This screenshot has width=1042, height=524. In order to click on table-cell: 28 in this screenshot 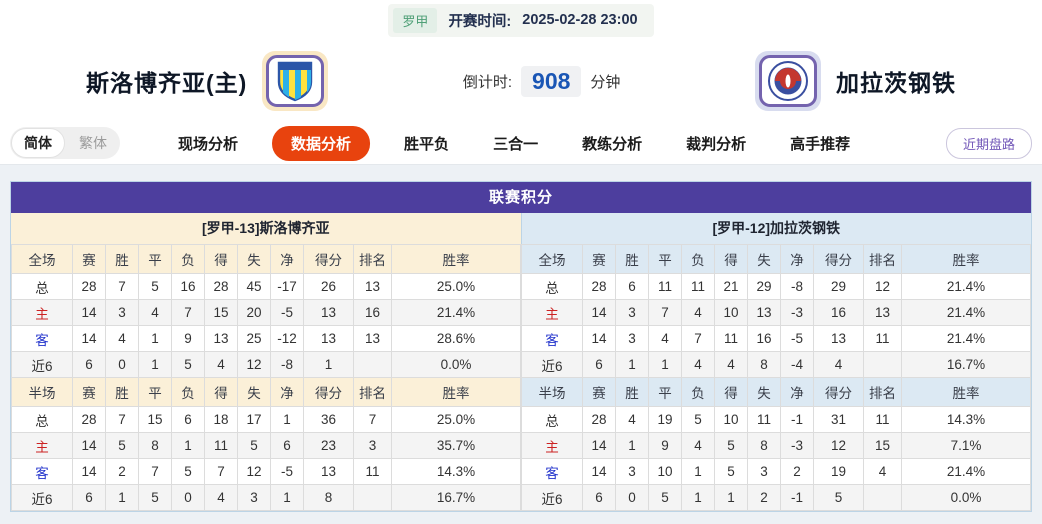, I will do `click(599, 286)`.